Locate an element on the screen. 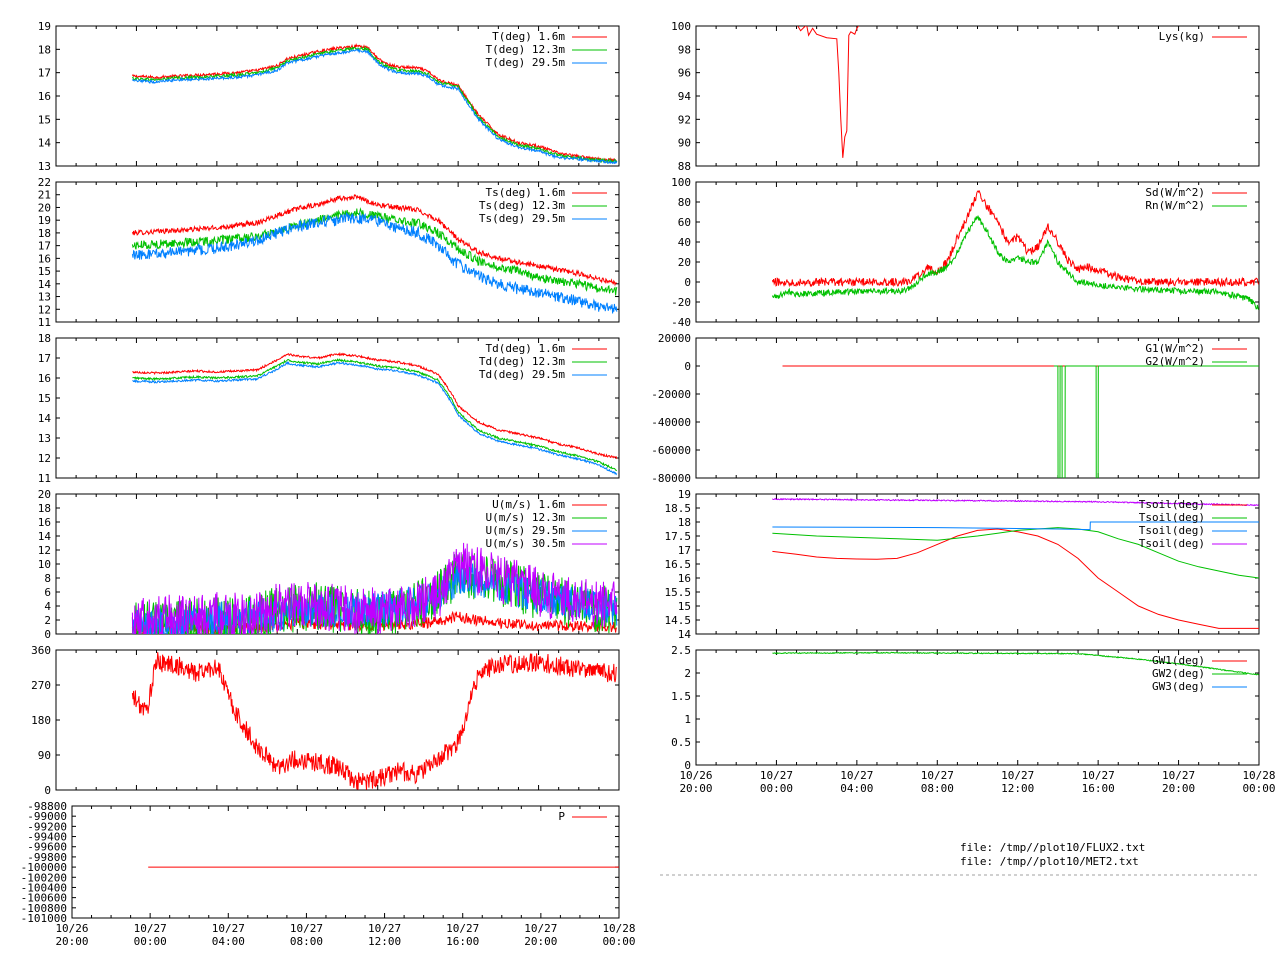 Image resolution: width=1280 pixels, height=960 pixels. y-tick-label: -98800 is located at coordinates (47, 806).